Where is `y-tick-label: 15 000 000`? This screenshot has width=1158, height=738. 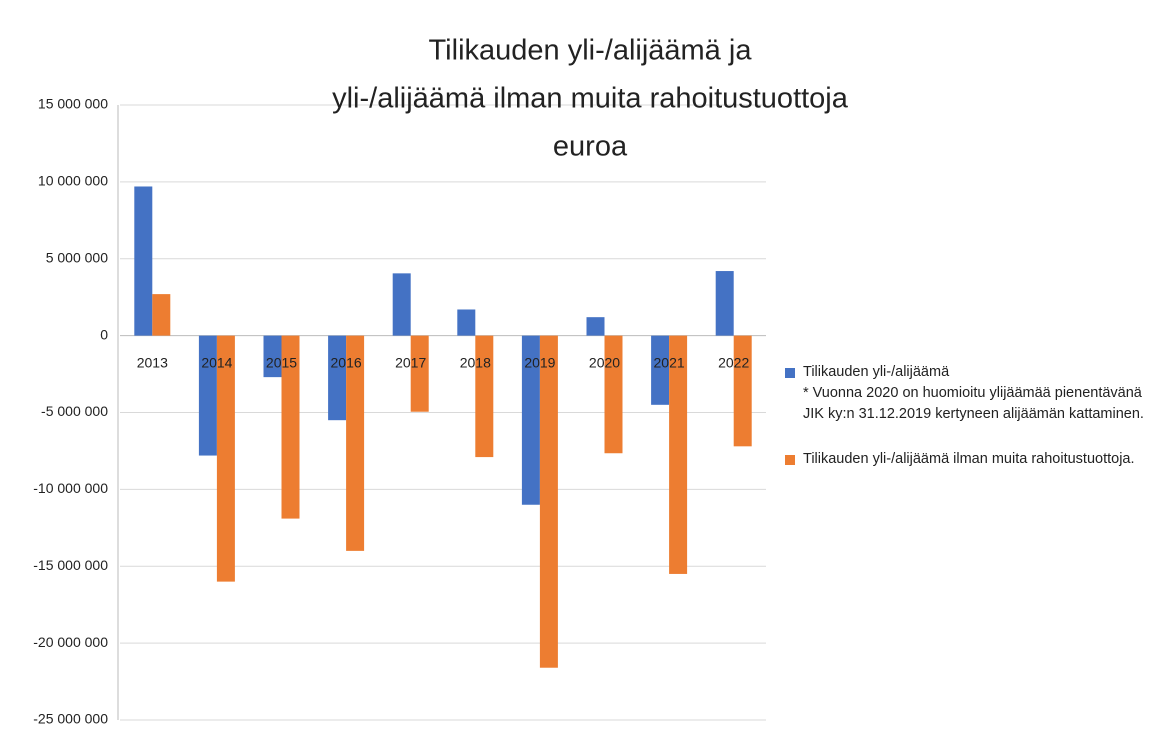 y-tick-label: 15 000 000 is located at coordinates (73, 104).